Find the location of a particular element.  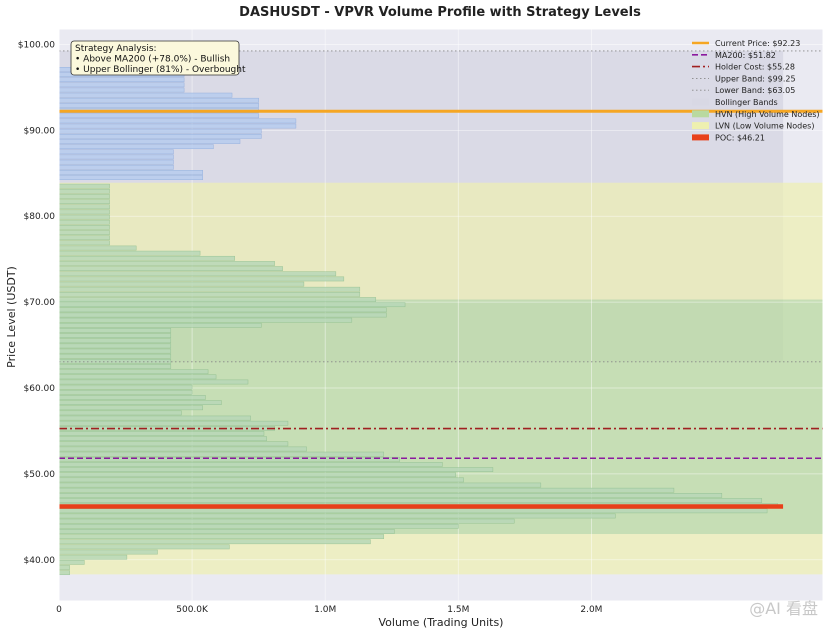

legend-swatch is located at coordinates (700, 126).